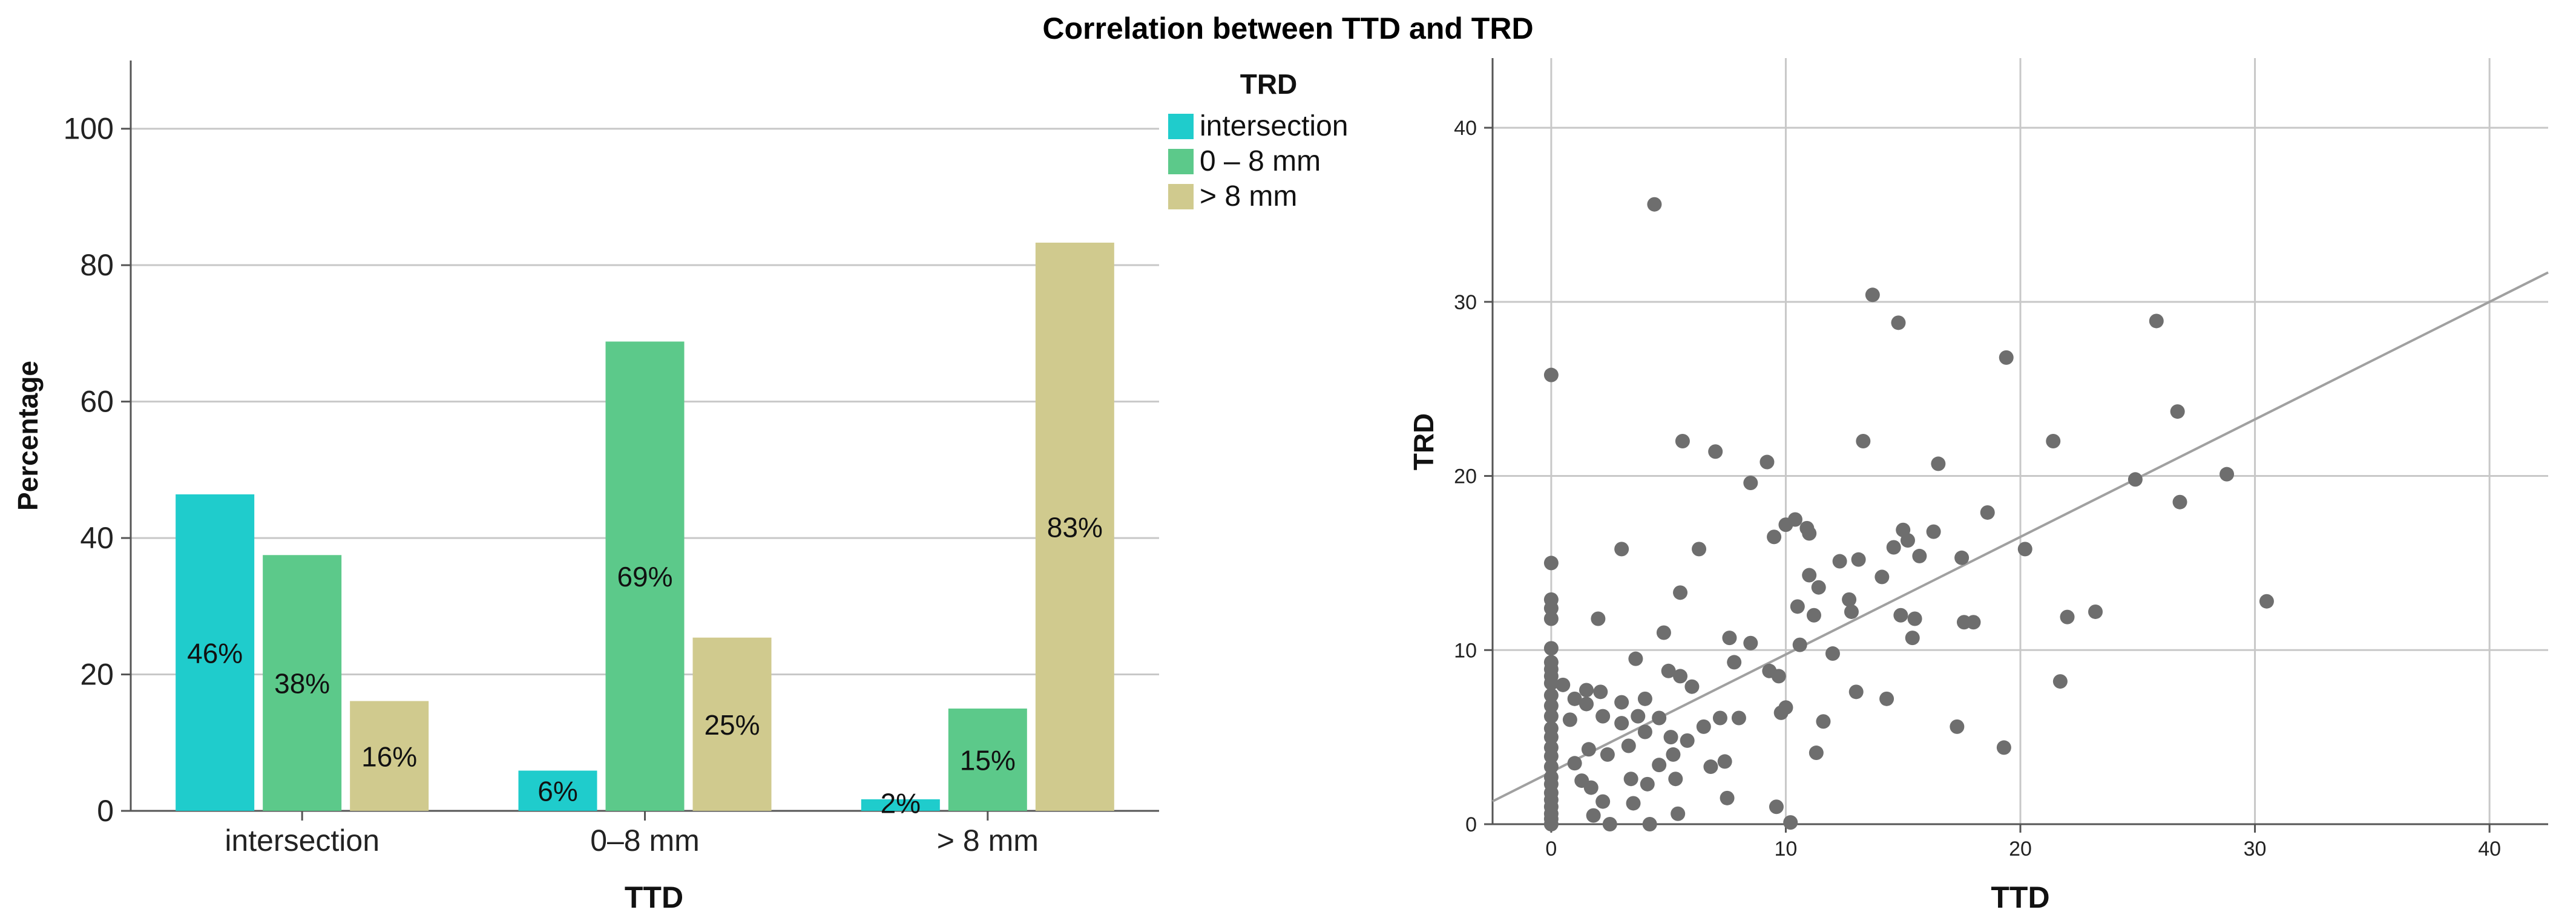 Image resolution: width=2576 pixels, height=921 pixels. I want to click on bar-data-label: 15%, so click(988, 760).